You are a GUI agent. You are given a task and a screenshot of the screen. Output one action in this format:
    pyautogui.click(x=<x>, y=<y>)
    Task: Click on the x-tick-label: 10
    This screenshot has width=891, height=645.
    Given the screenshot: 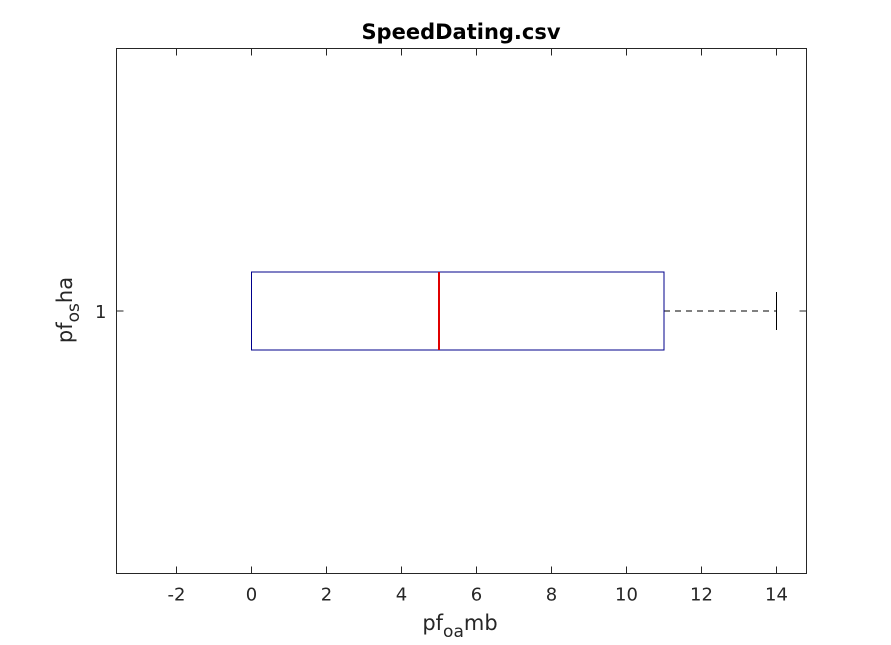 What is the action you would take?
    pyautogui.click(x=626, y=595)
    